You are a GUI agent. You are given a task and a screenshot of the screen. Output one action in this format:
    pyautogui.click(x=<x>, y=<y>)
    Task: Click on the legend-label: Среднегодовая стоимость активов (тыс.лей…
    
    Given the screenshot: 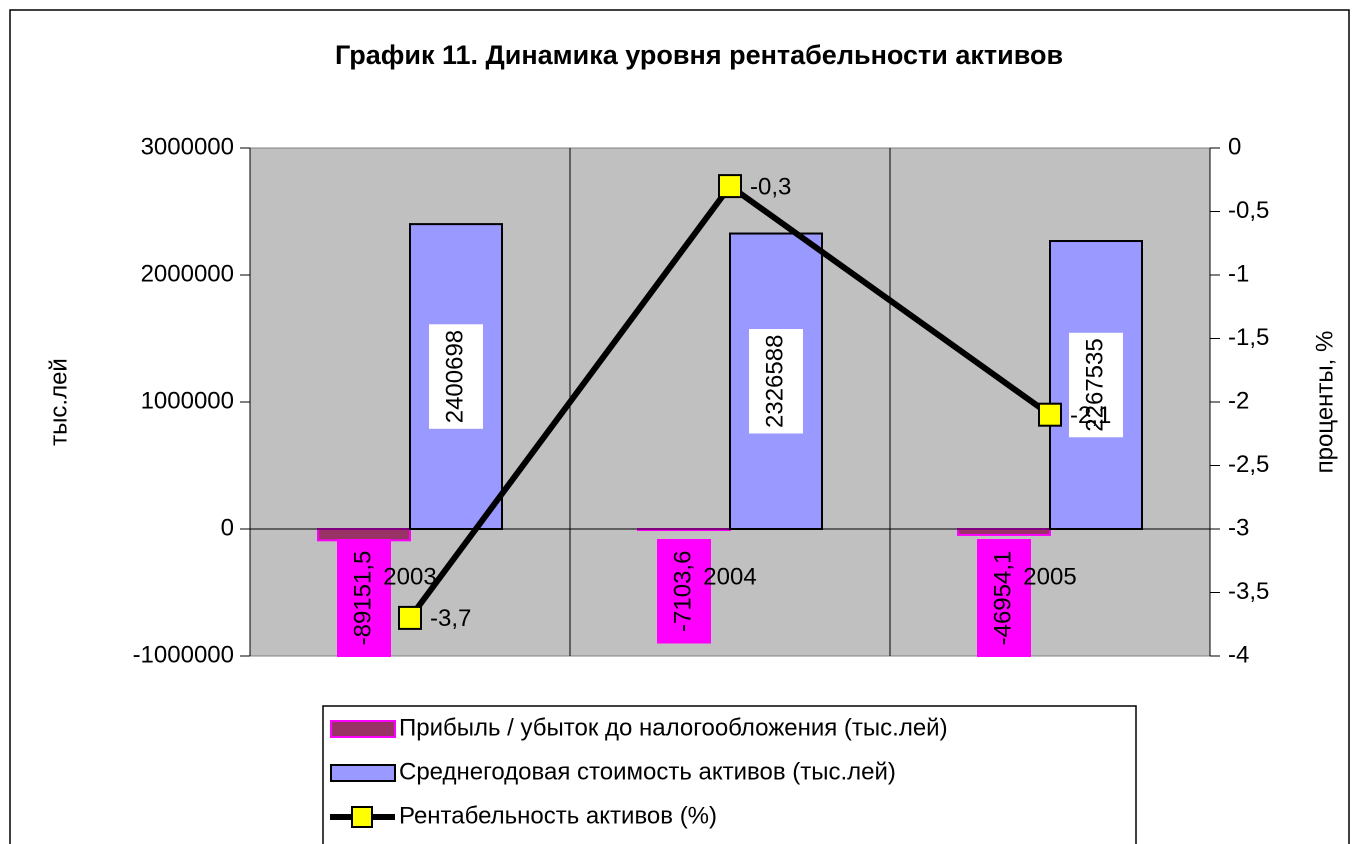 What is the action you would take?
    pyautogui.click(x=647, y=771)
    